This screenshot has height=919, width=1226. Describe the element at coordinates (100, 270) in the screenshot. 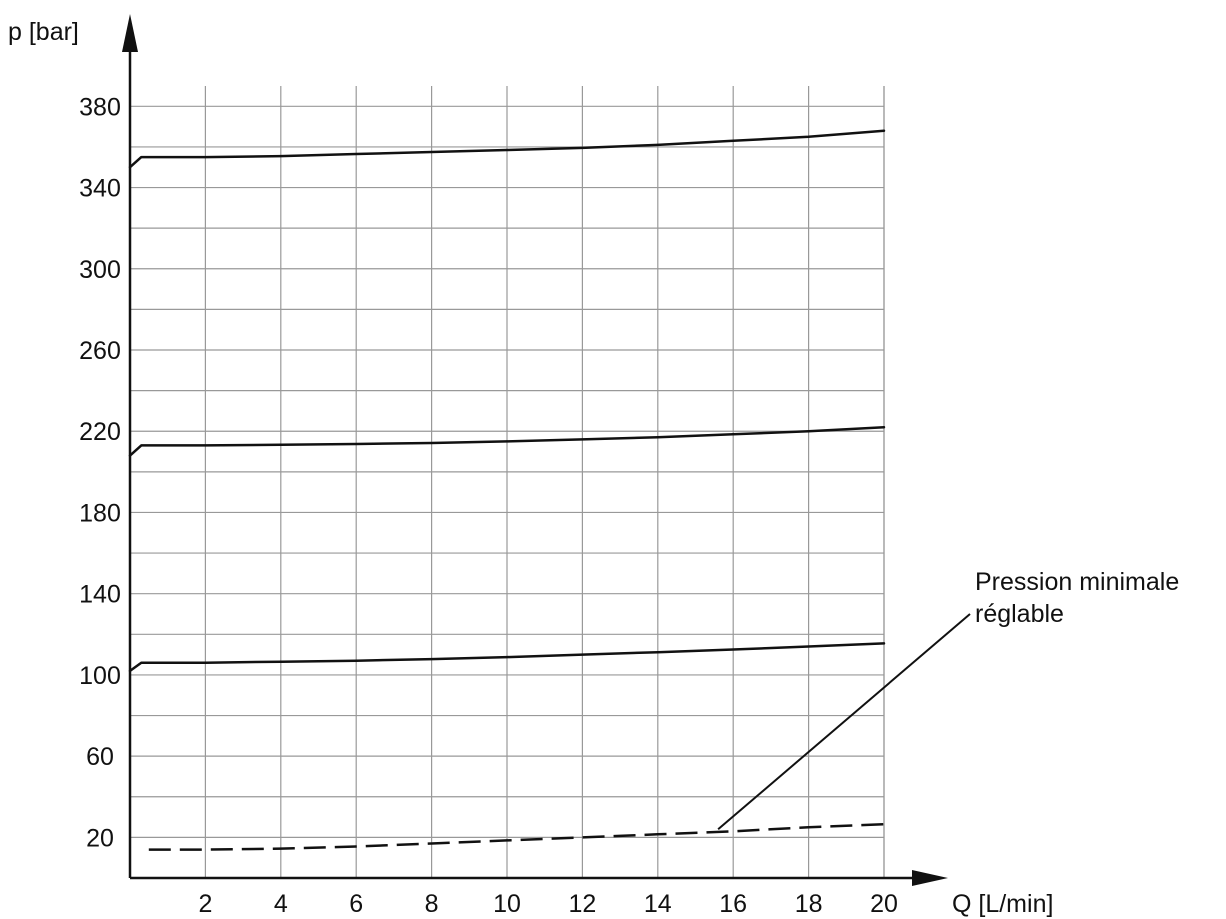

I see `y-tick-label: 300` at that location.